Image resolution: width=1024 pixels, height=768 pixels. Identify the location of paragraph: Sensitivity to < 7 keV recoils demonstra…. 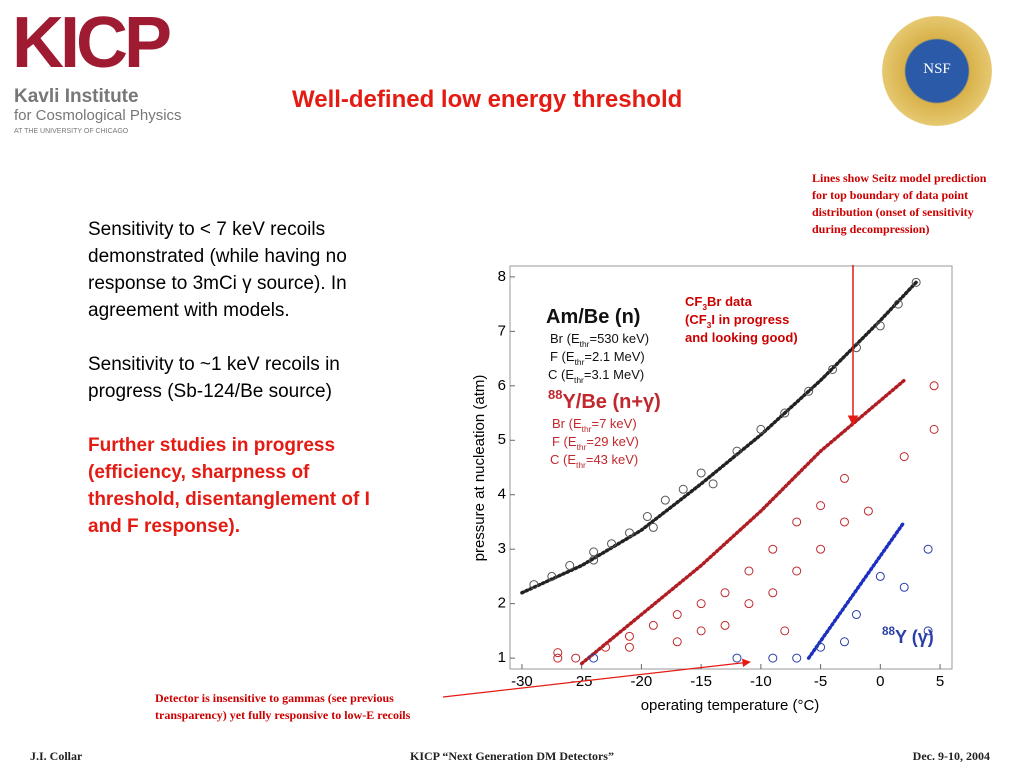
(217, 270).